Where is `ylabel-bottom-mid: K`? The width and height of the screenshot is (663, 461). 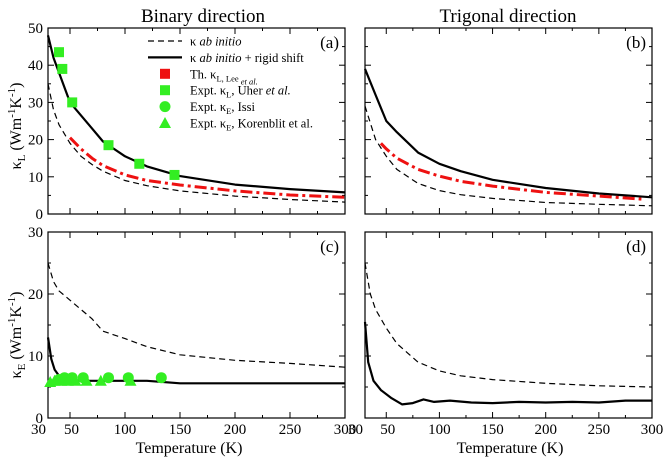 ylabel-bottom-mid: K is located at coordinates (16, 312).